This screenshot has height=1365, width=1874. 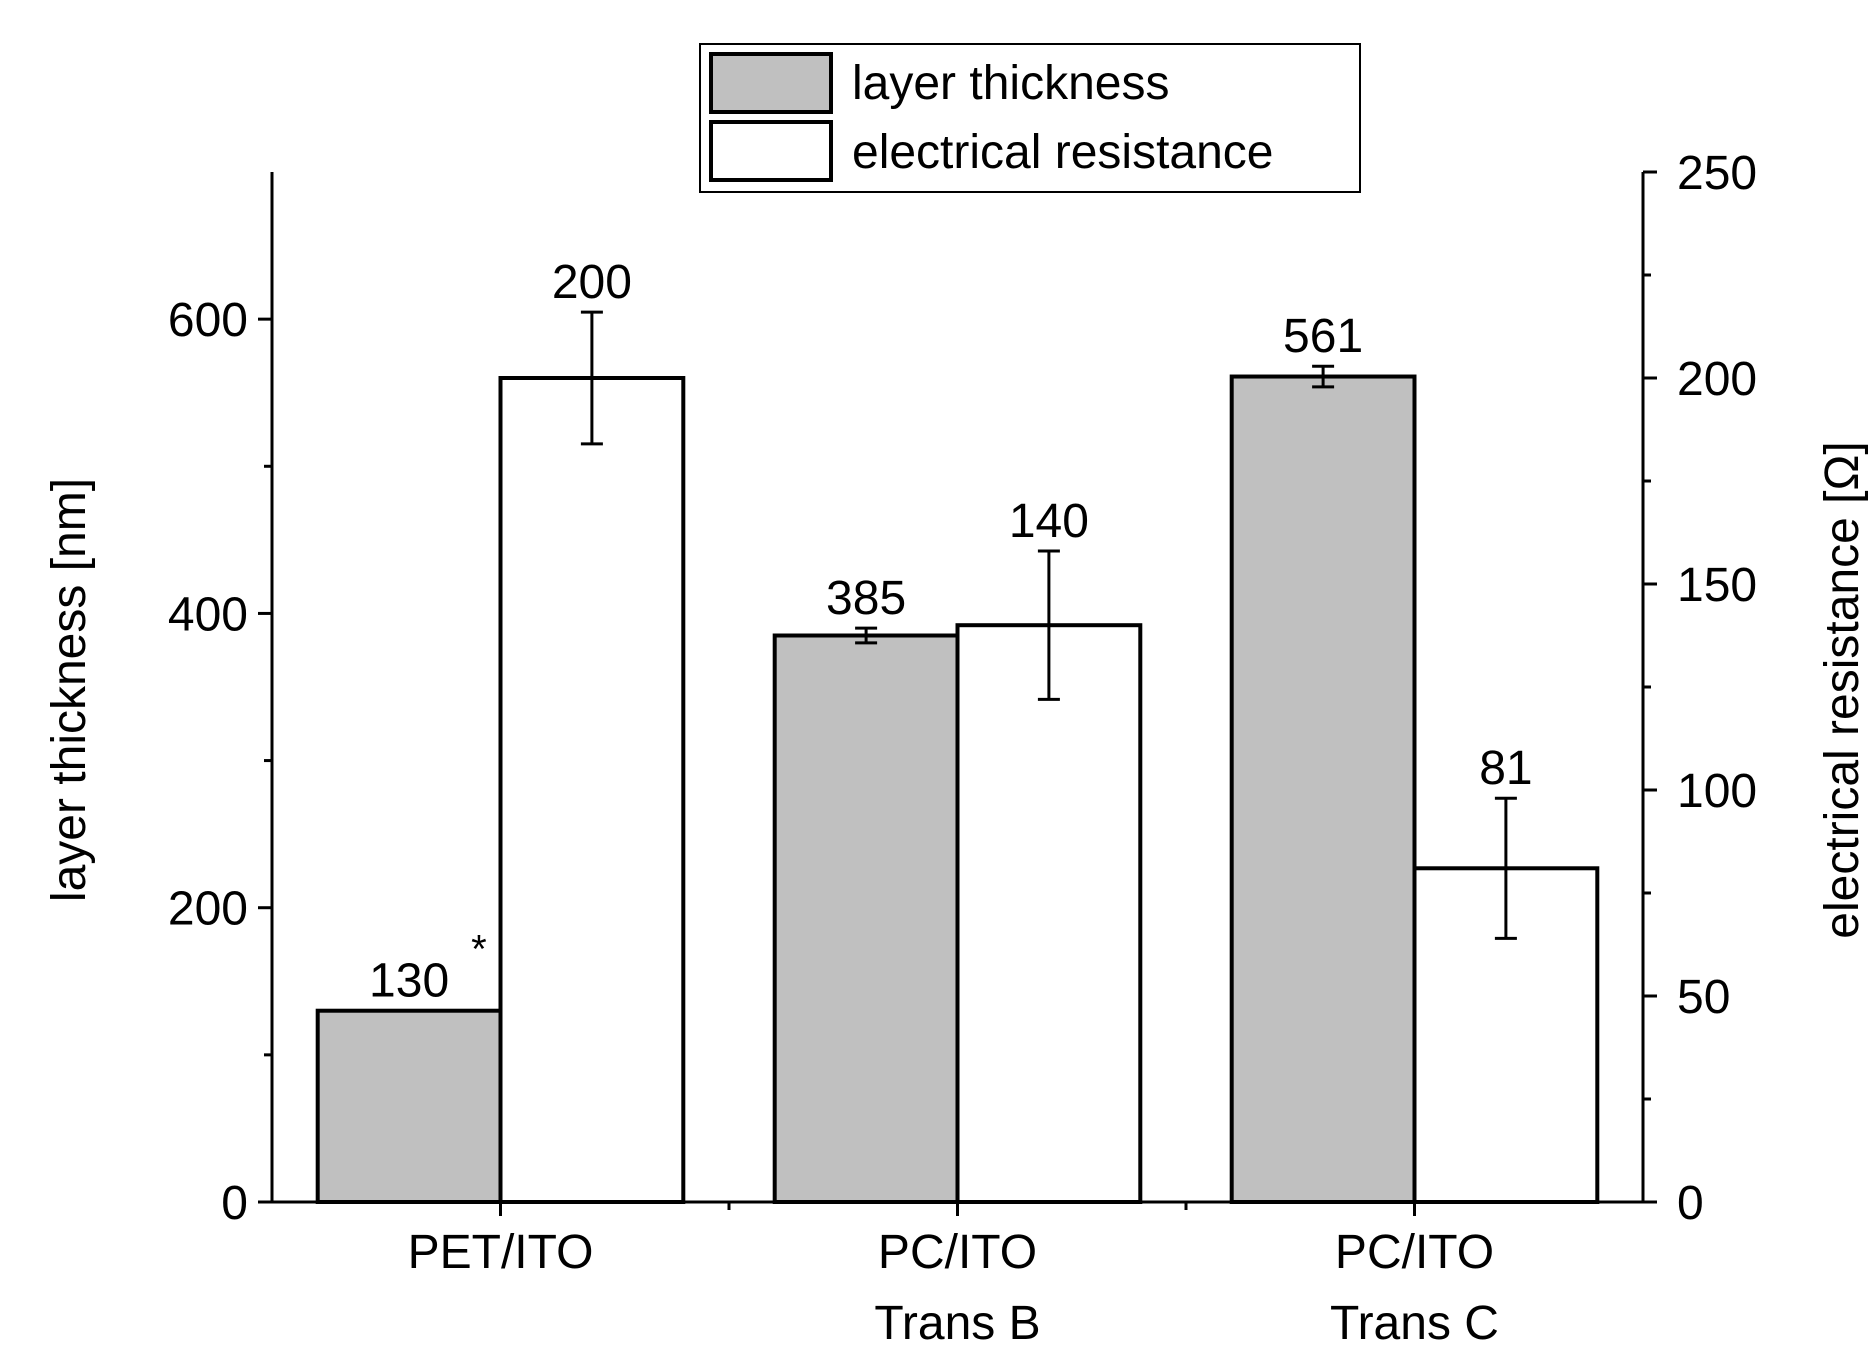 What do you see at coordinates (1414, 1323) in the screenshot?
I see `x-tick-label: Trans C` at bounding box center [1414, 1323].